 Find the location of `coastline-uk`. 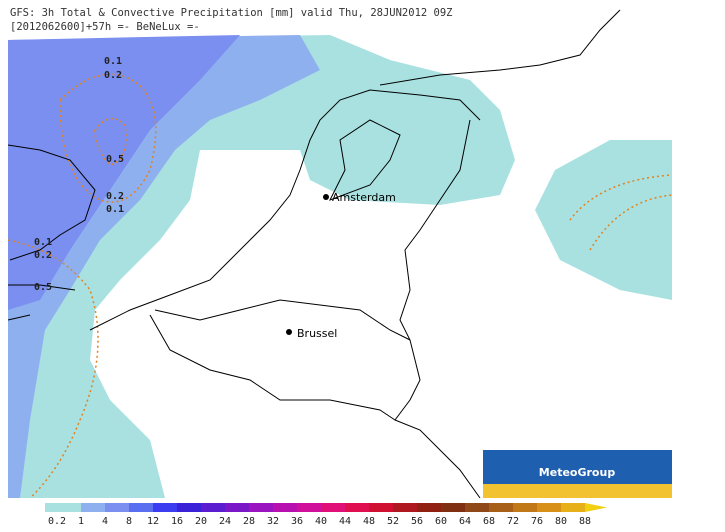

coastline-uk is located at coordinates (51, 232).